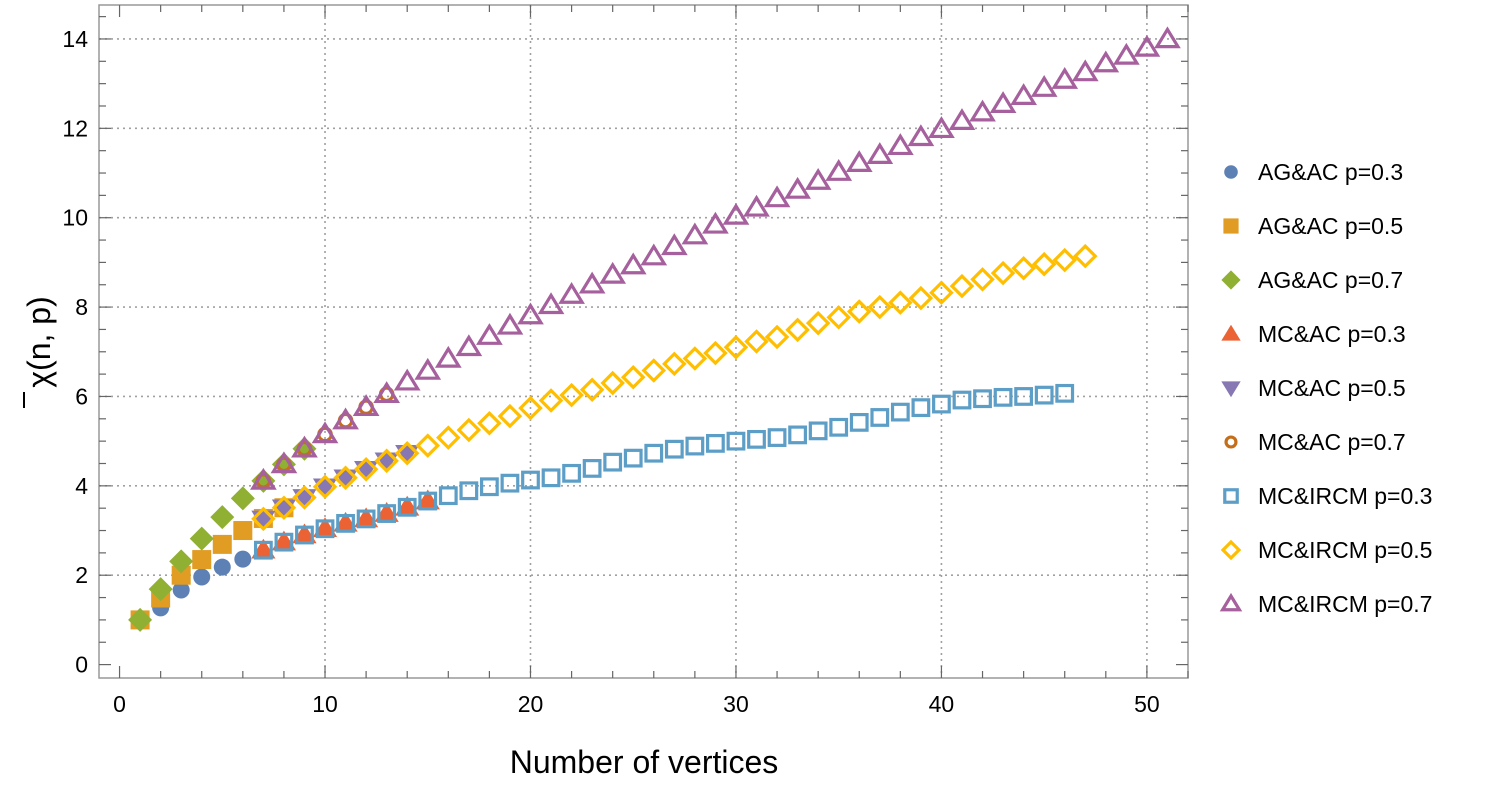 This screenshot has width=1495, height=786. I want to click on x-axis-title: Number of vertices, so click(644, 762).